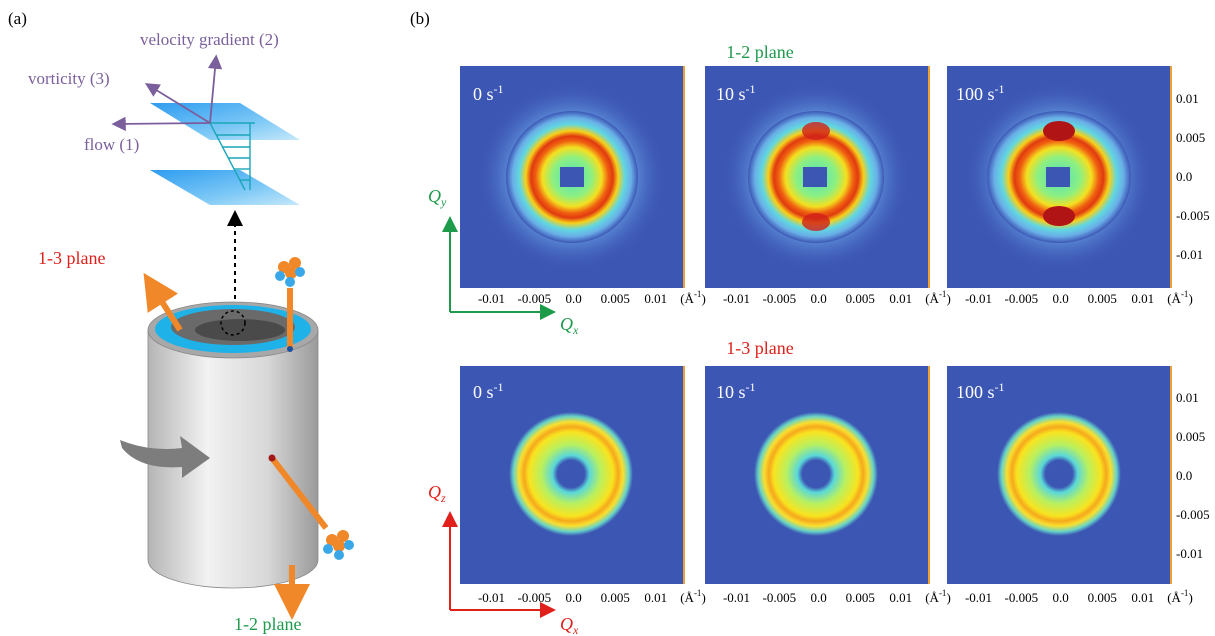 Image resolution: width=1215 pixels, height=636 pixels. Describe the element at coordinates (17, 18) in the screenshot. I see `panel-a-label: (a)` at that location.